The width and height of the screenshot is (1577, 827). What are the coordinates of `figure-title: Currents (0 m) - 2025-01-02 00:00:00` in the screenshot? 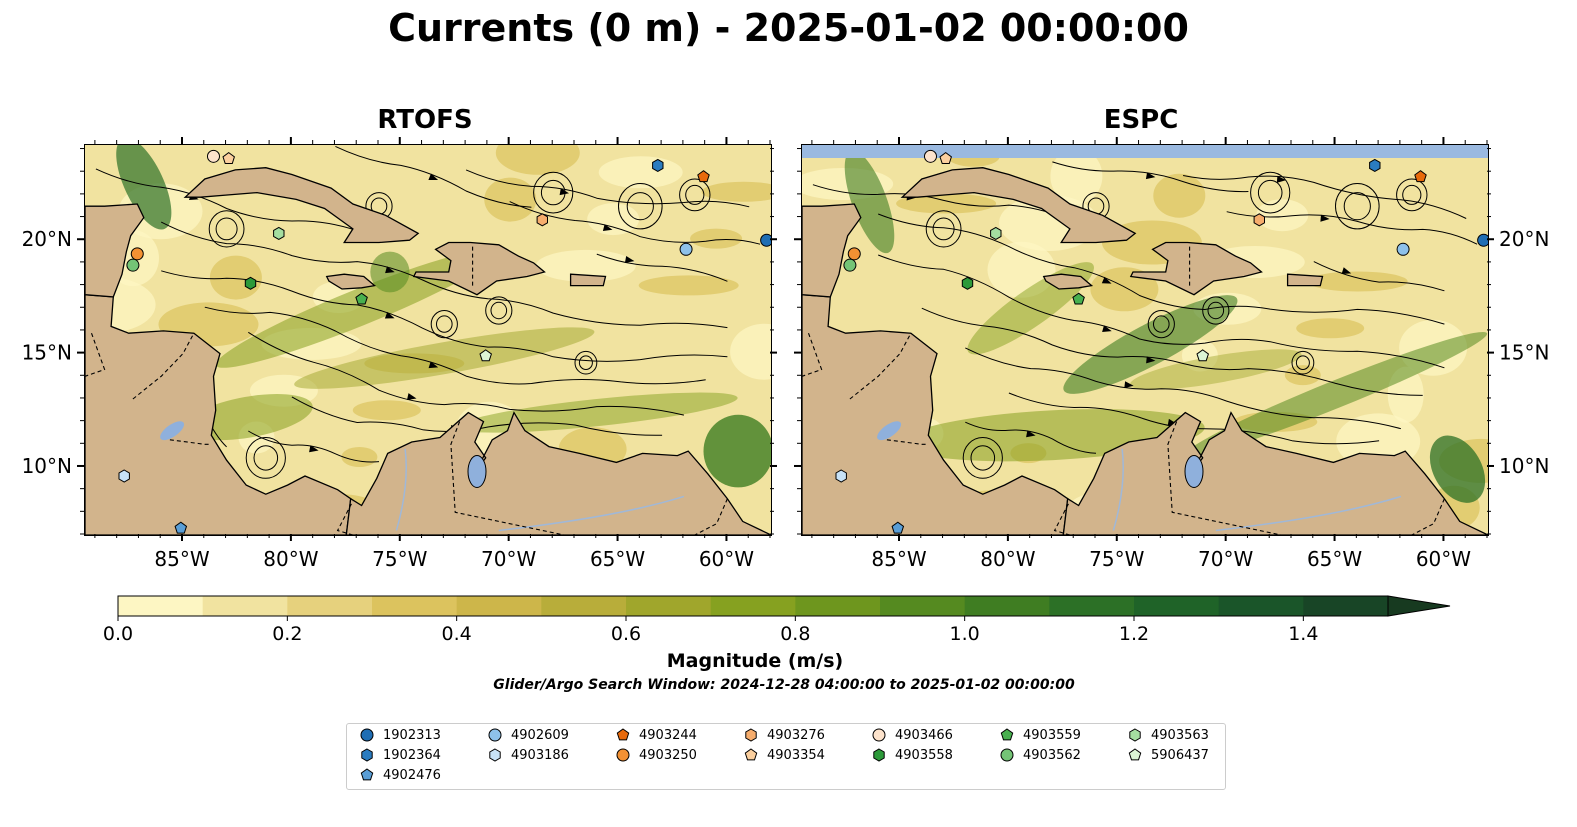 It's located at (788, 28).